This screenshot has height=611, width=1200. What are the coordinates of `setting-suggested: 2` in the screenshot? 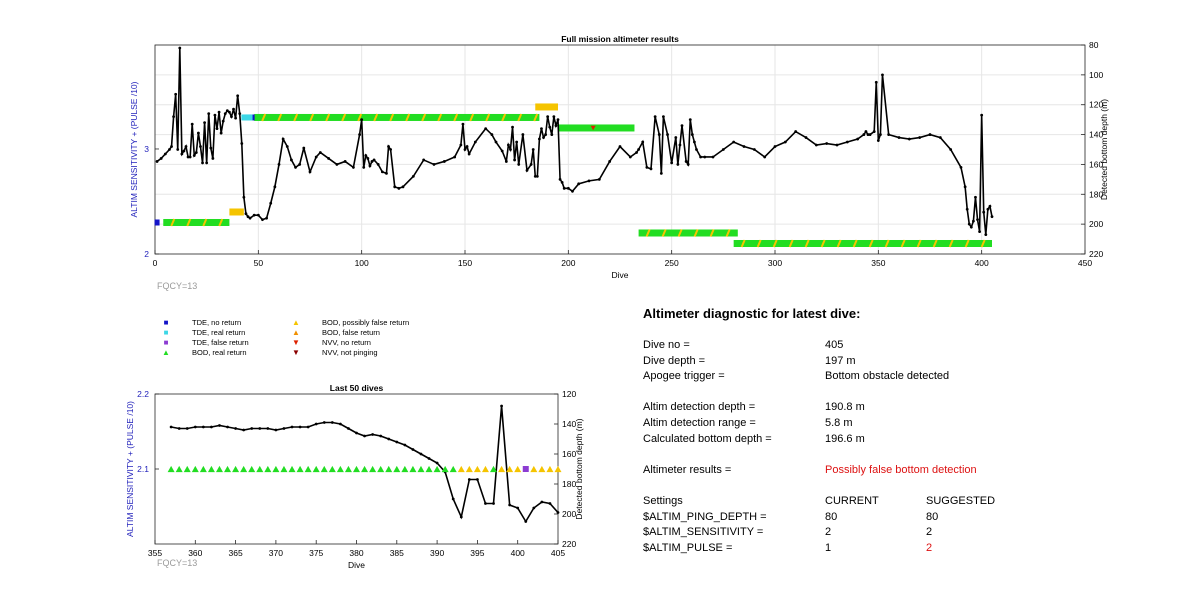 It's located at (929, 547).